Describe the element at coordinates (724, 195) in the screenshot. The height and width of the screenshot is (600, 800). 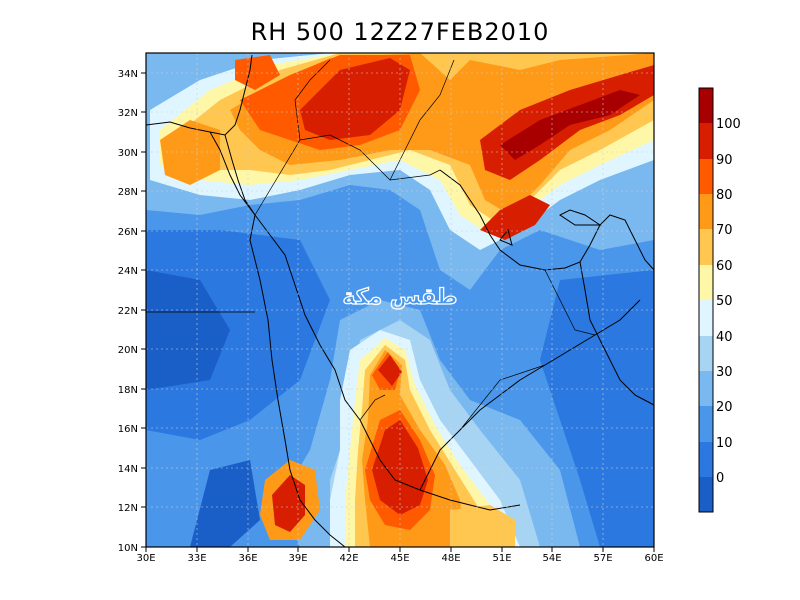
I see `colorbar-label: 80` at that location.